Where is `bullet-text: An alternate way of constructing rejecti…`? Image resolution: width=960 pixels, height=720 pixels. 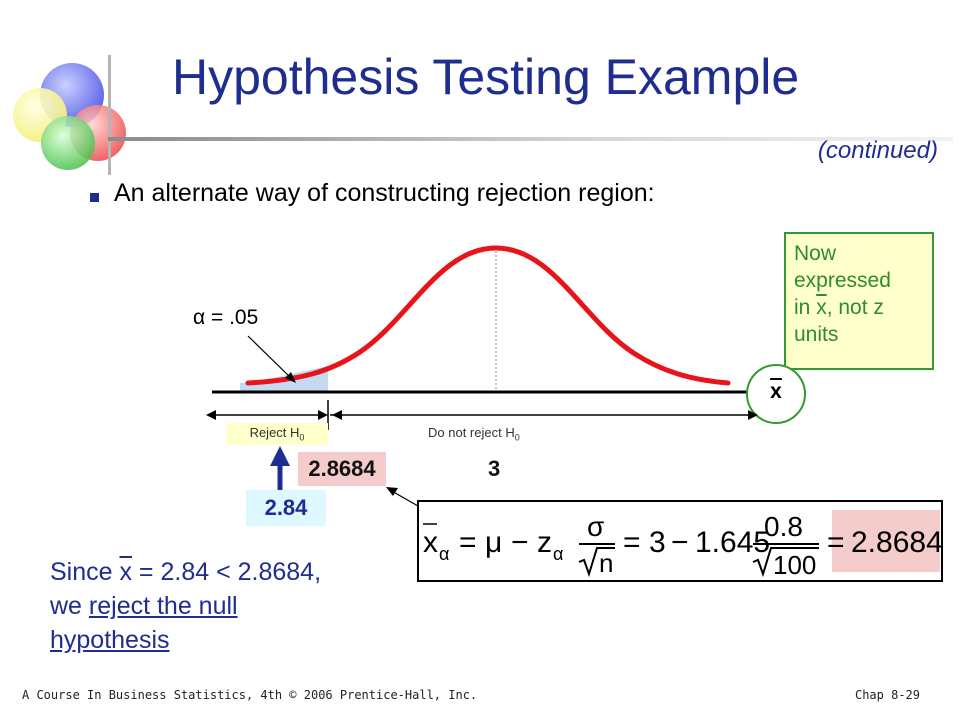
bullet-text: An alternate way of constructing rejecti… is located at coordinates (384, 193).